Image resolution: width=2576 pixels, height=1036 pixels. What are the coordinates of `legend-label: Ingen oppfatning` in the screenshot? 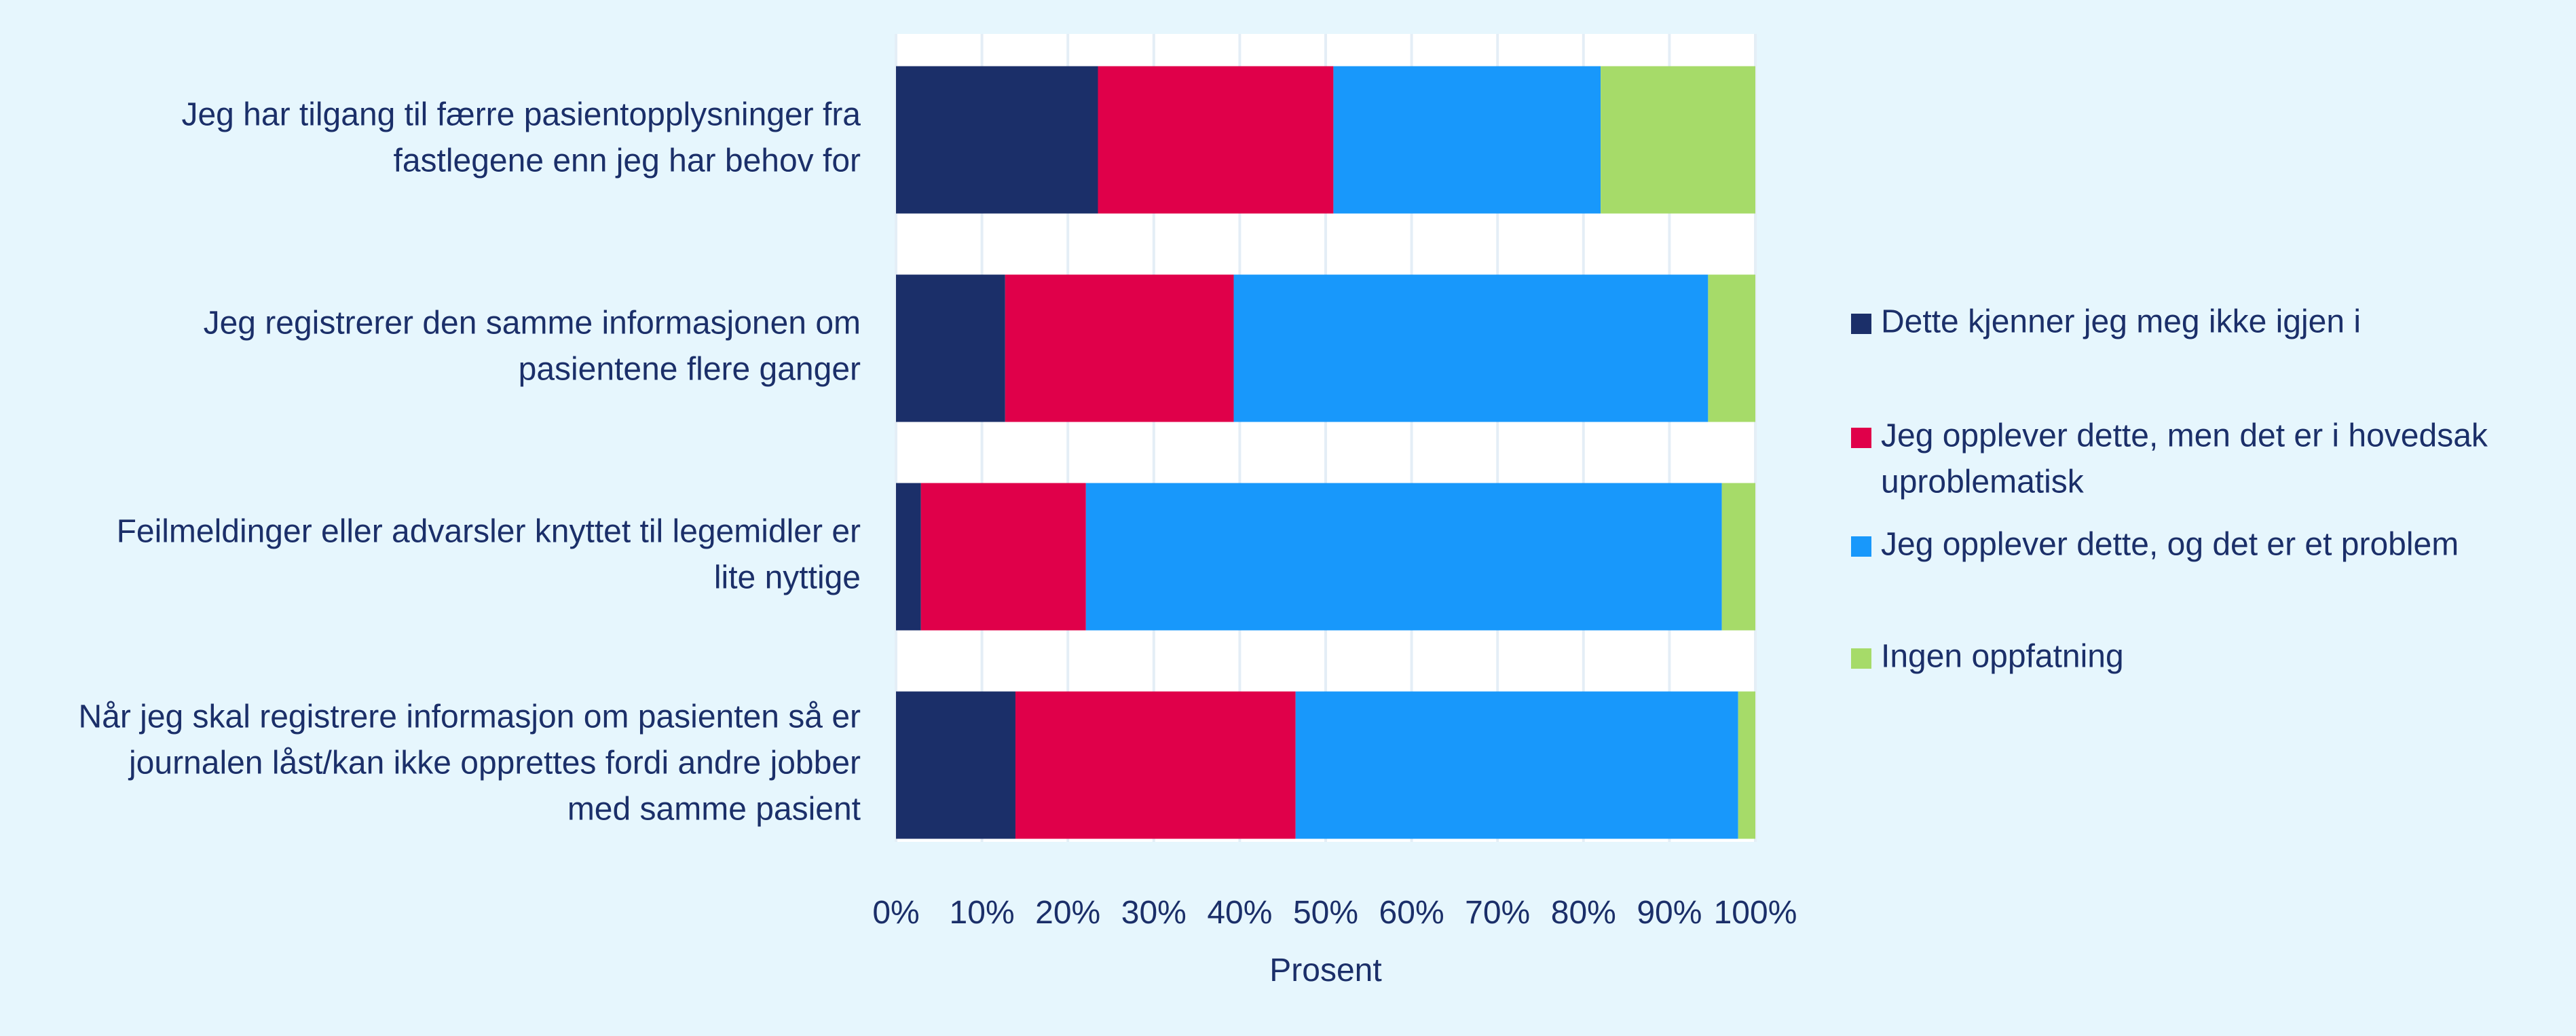 It's located at (2003, 657).